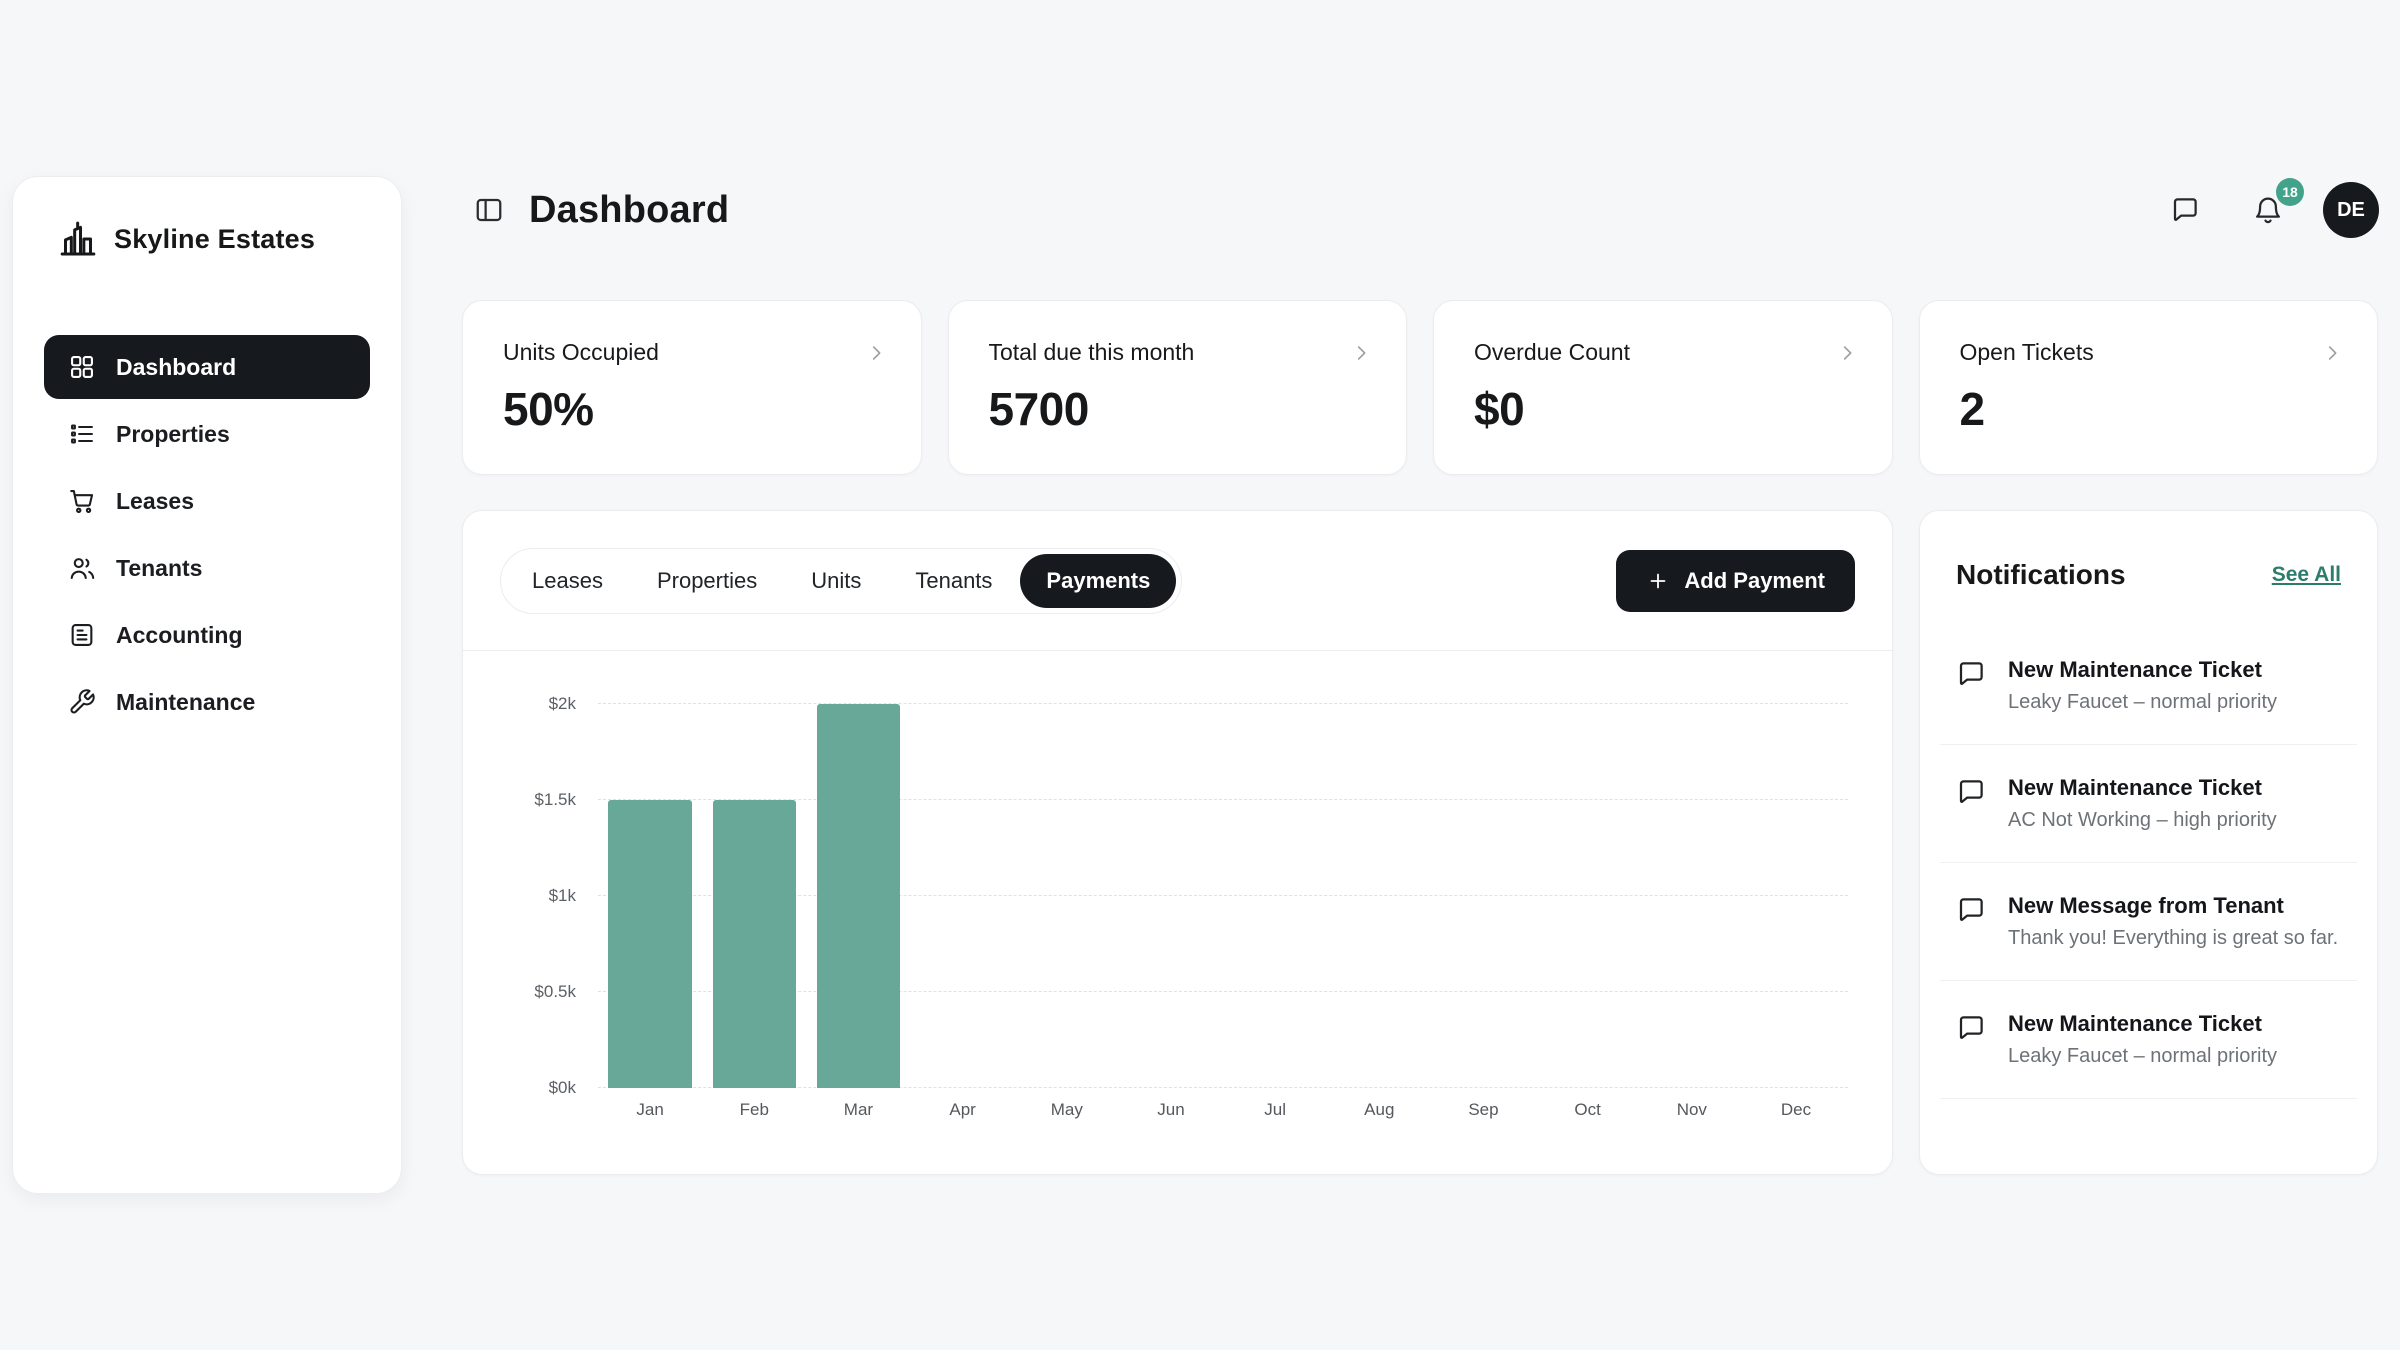 The height and width of the screenshot is (1350, 2400). What do you see at coordinates (692, 387) in the screenshot?
I see `stat-card-units-occupied: Units Occupied 50%` at bounding box center [692, 387].